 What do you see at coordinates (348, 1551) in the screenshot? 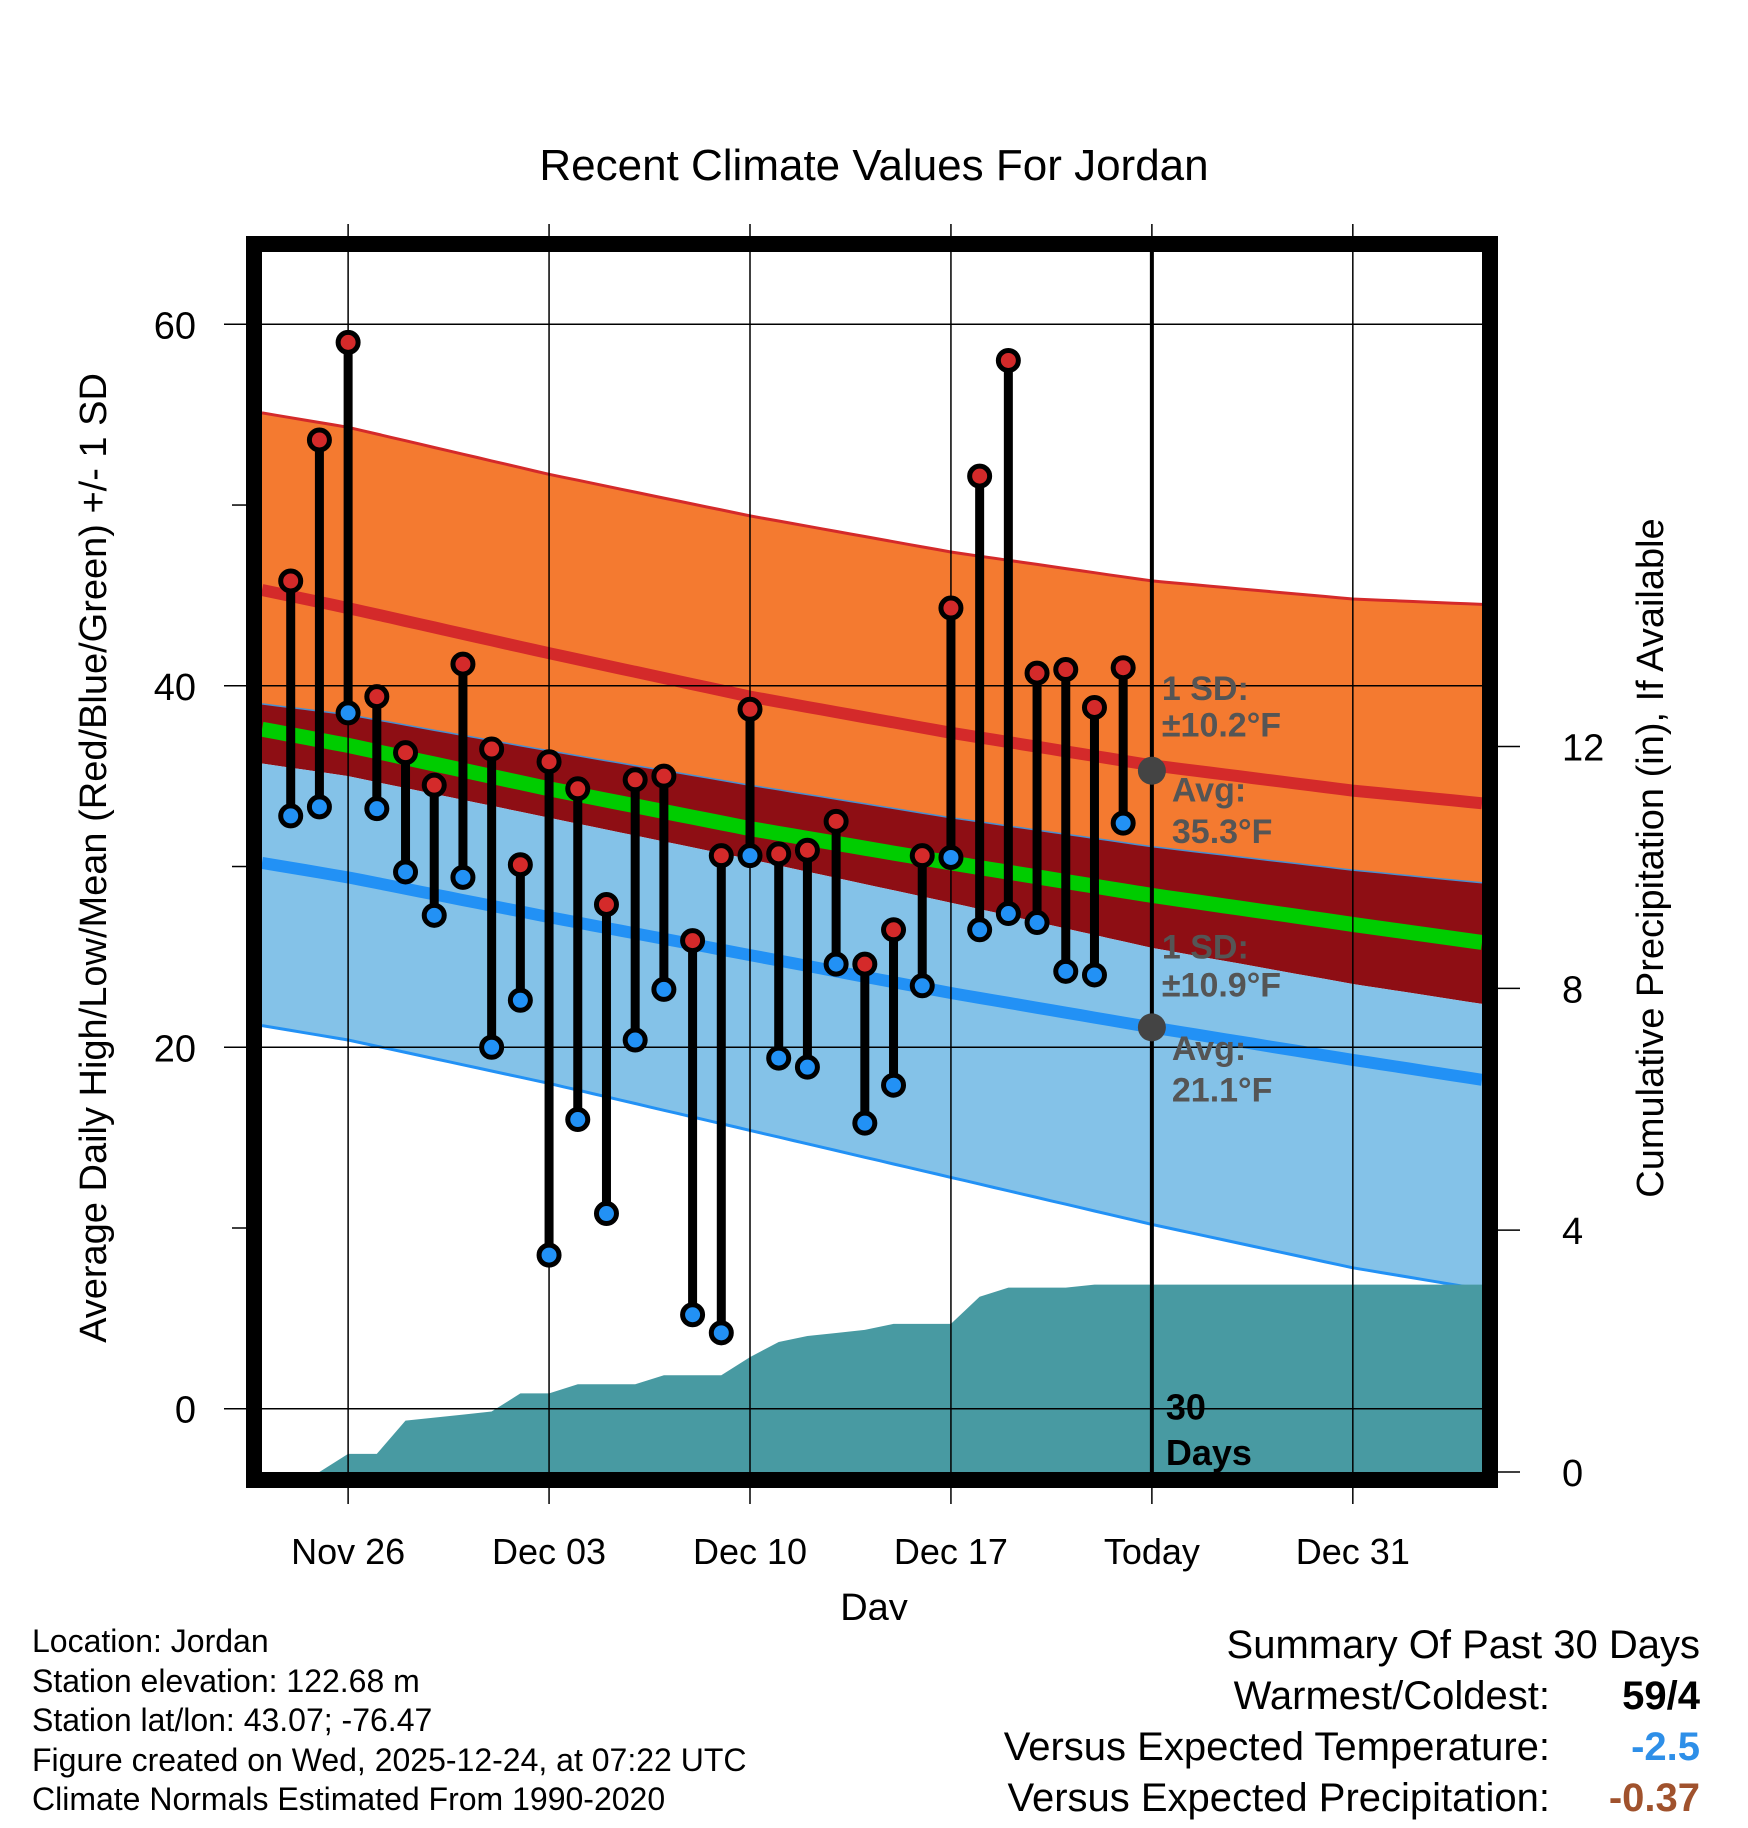
I see `x-tick-label: Nov 26` at bounding box center [348, 1551].